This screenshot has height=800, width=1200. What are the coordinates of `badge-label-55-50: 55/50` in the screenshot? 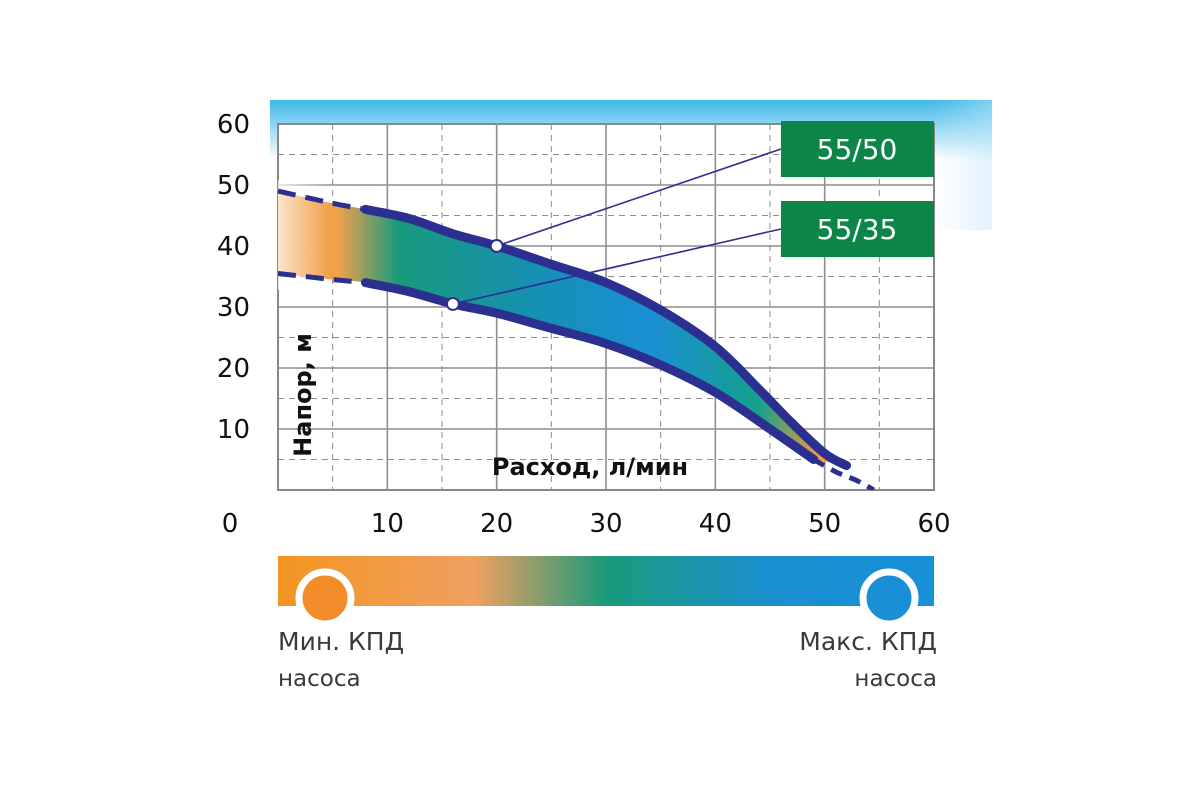 It's located at (857, 149).